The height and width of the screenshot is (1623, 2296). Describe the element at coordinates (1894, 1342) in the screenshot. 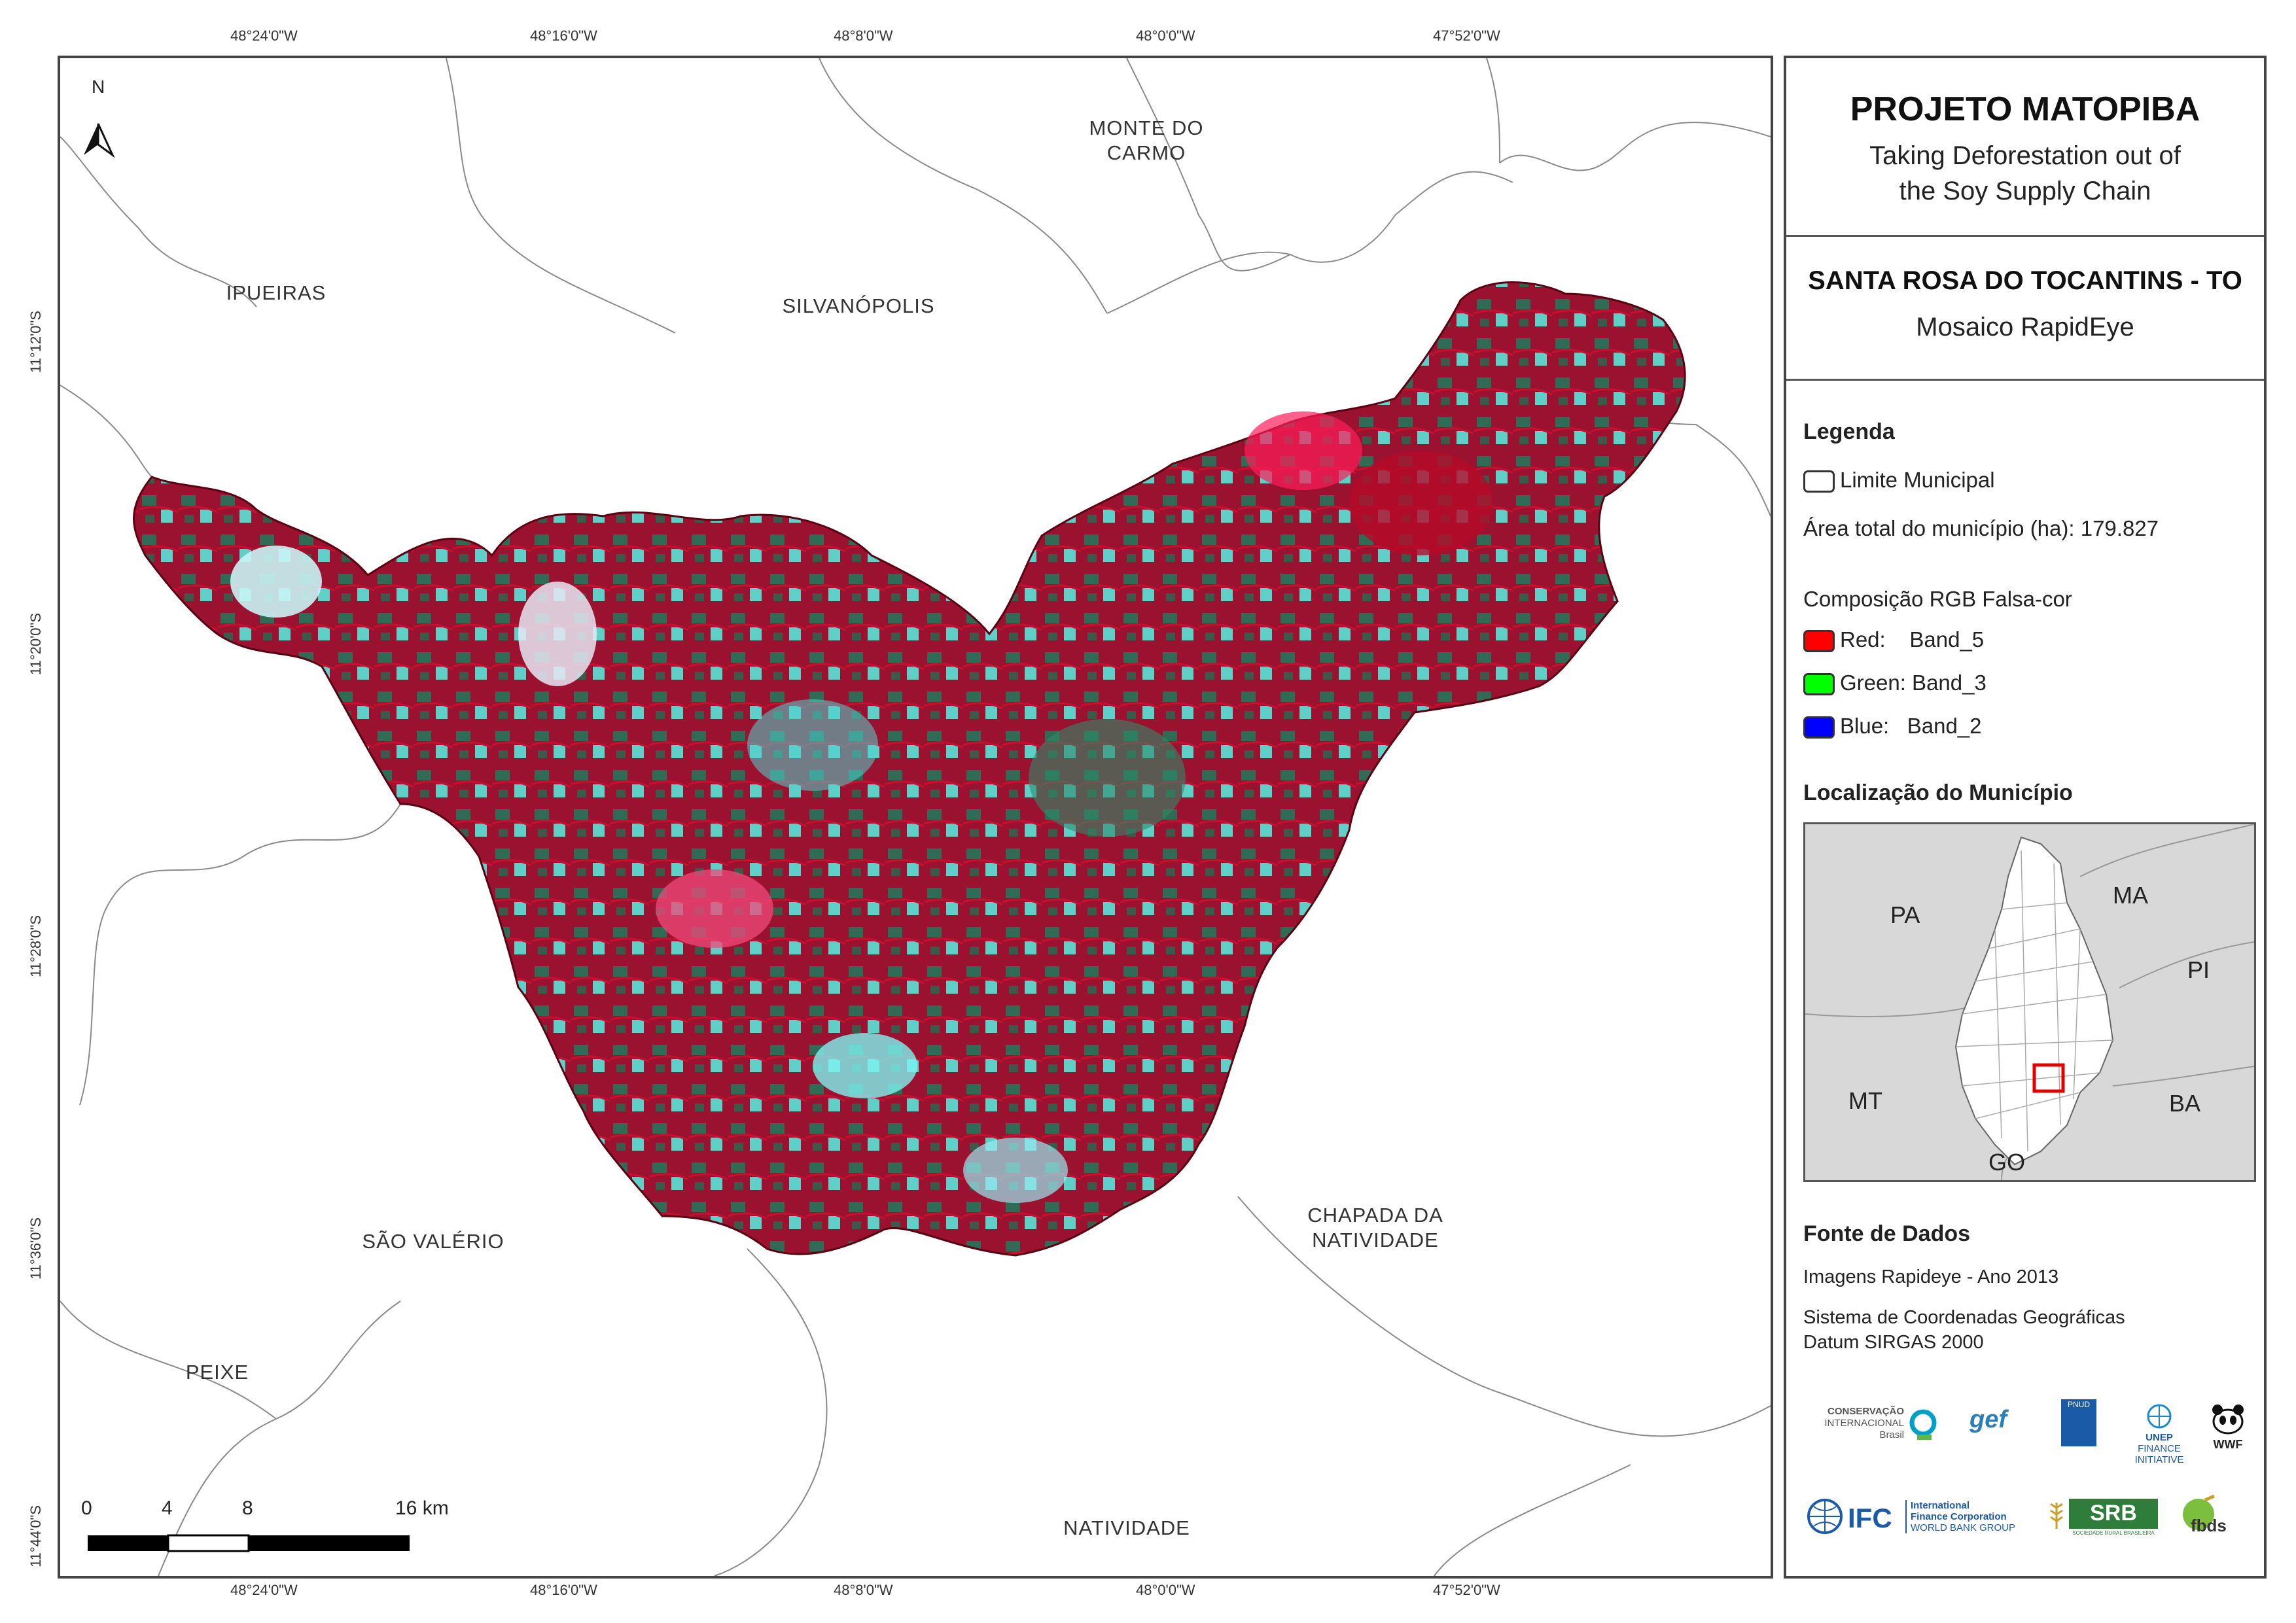

I see `source-datum: Datum SIRGAS 2000` at that location.